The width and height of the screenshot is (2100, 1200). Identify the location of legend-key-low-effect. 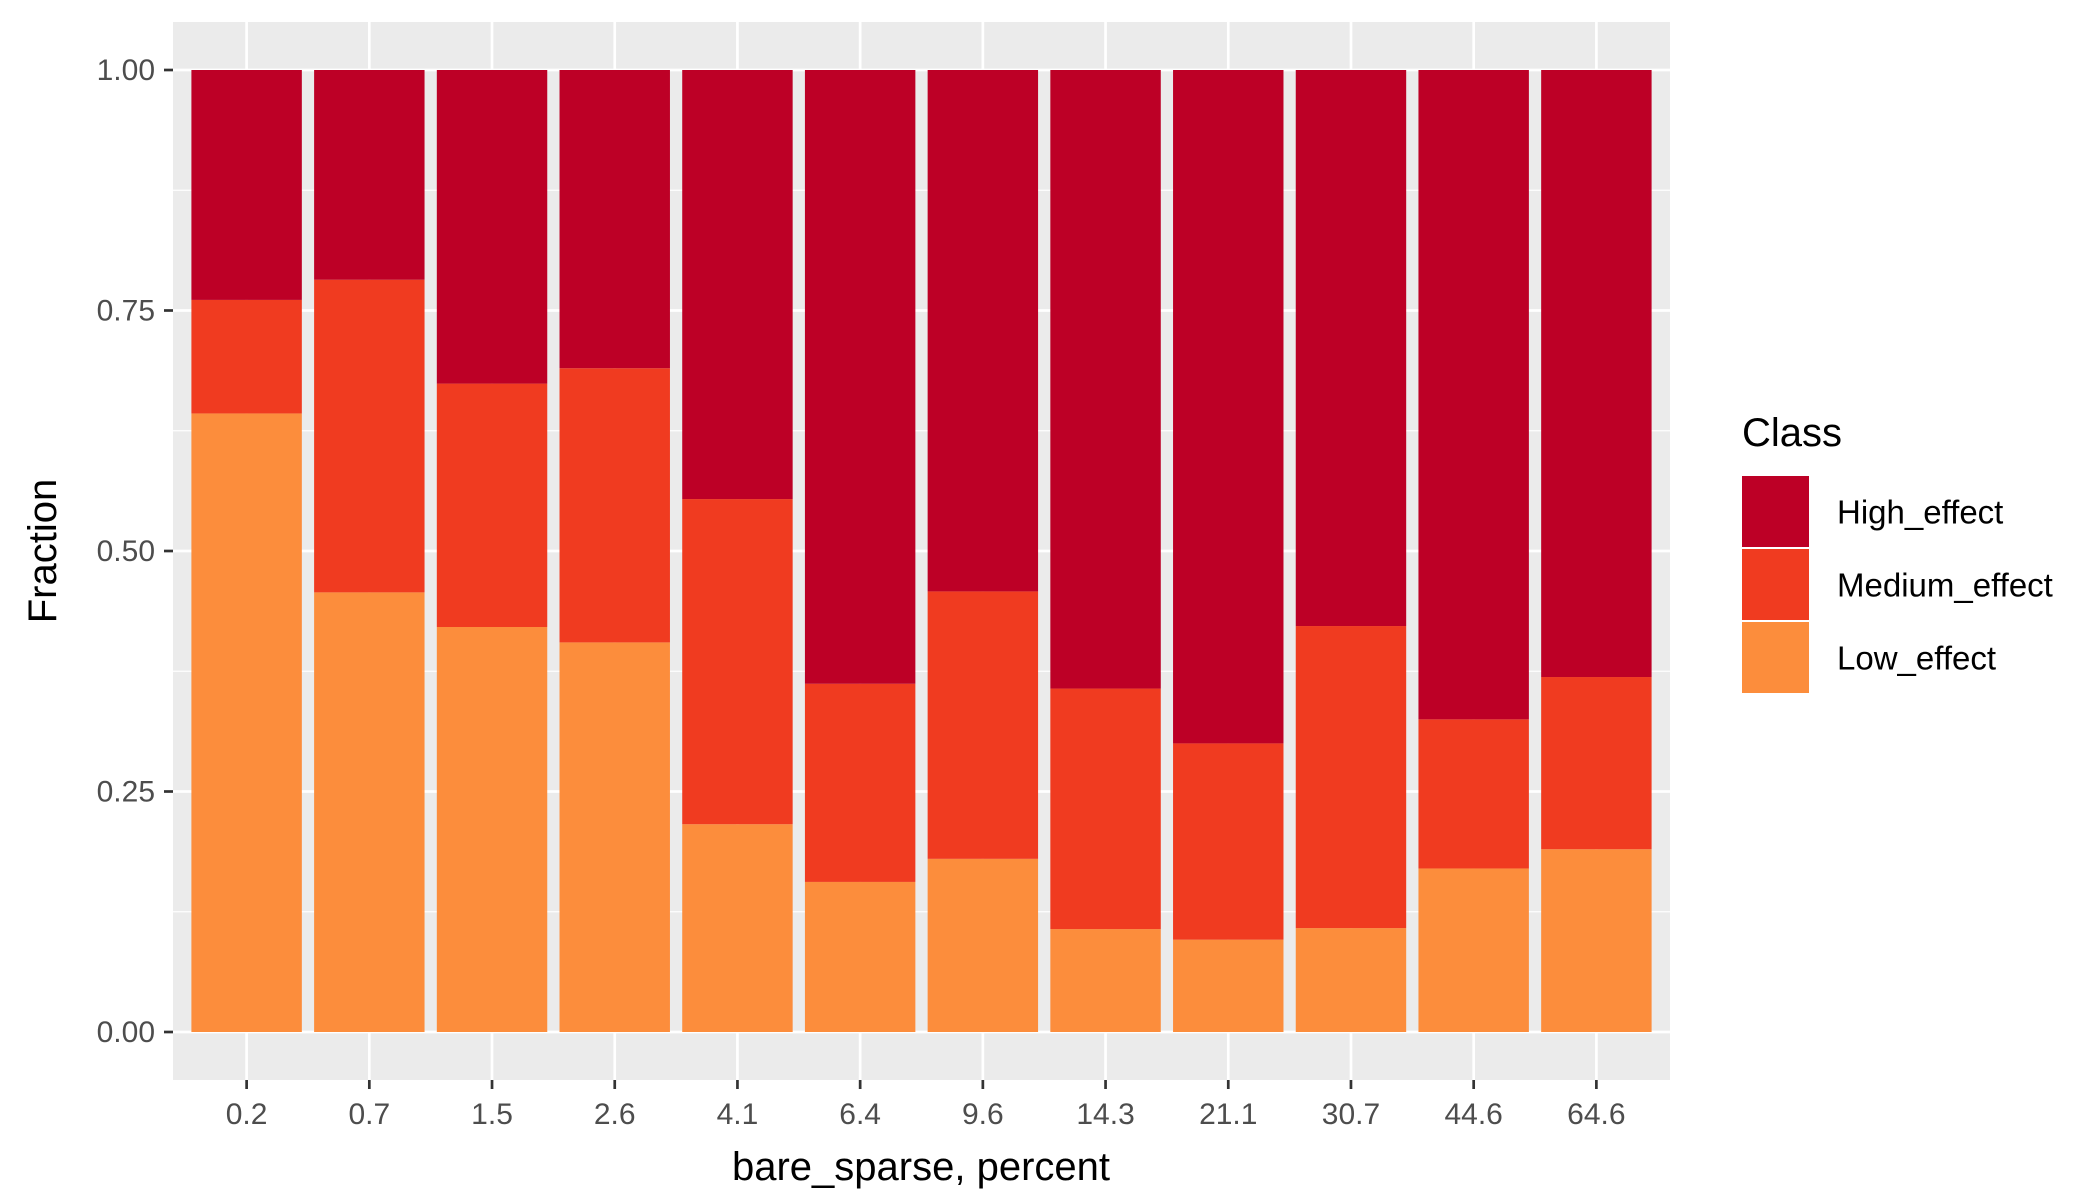
(1775, 657).